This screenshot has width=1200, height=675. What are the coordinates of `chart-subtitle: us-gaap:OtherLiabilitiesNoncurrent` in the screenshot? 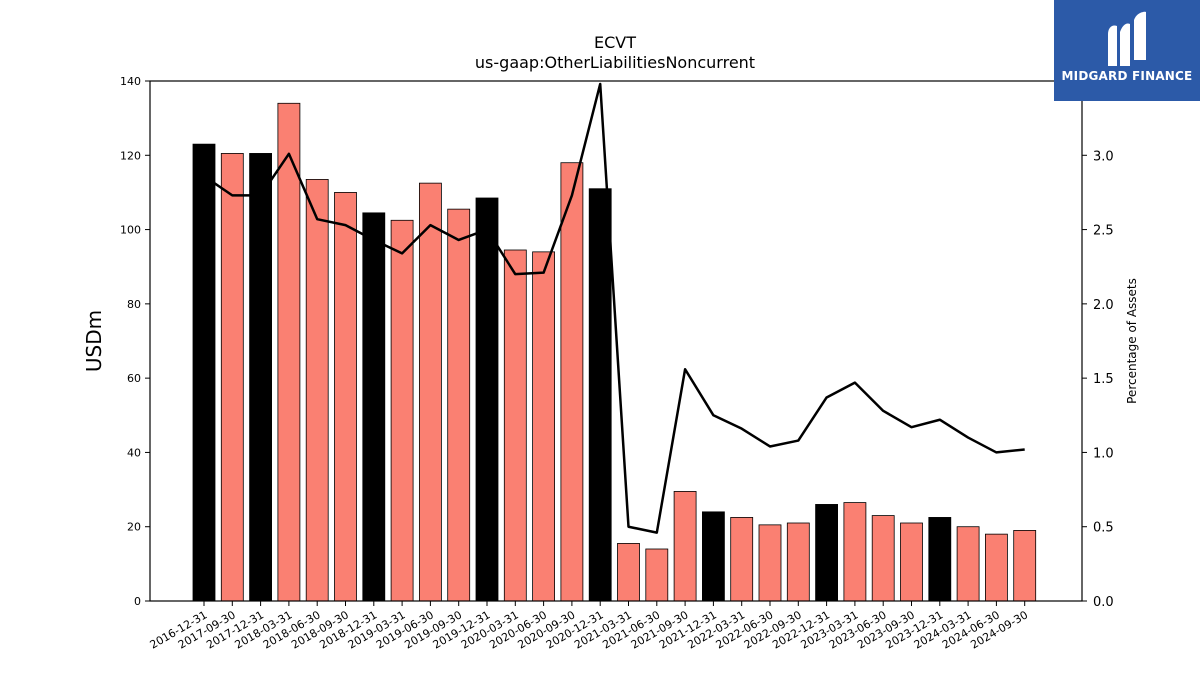 It's located at (615, 62).